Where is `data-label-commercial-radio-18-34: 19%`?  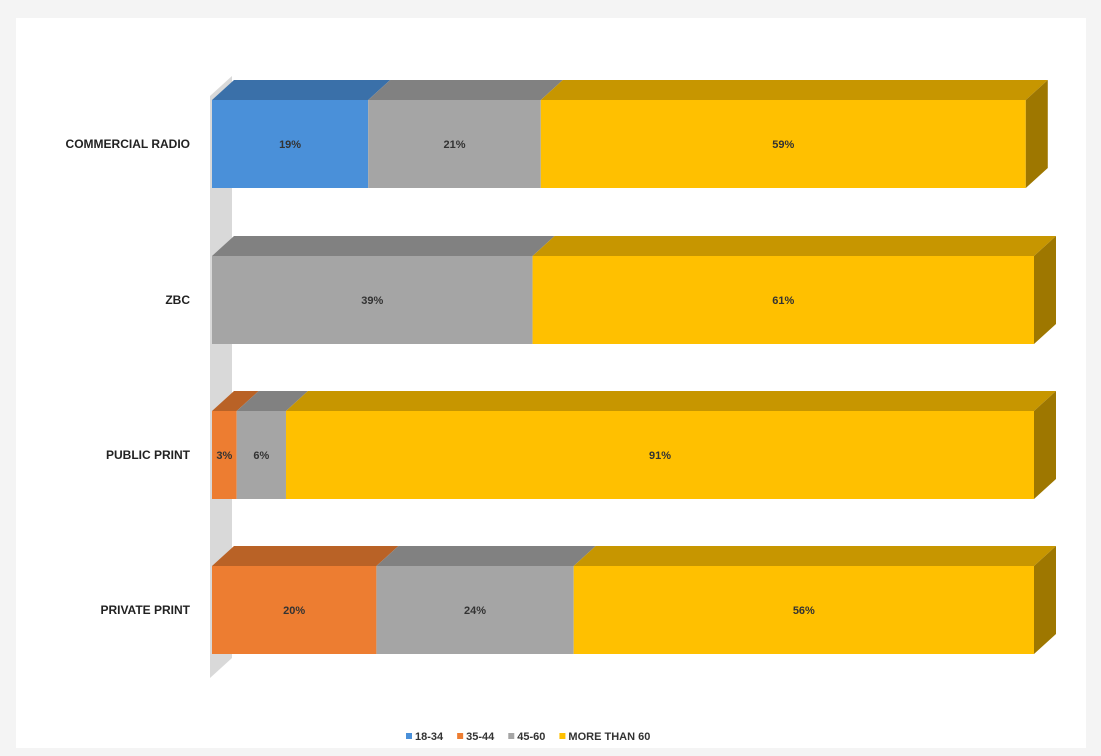
data-label-commercial-radio-18-34: 19% is located at coordinates (290, 145).